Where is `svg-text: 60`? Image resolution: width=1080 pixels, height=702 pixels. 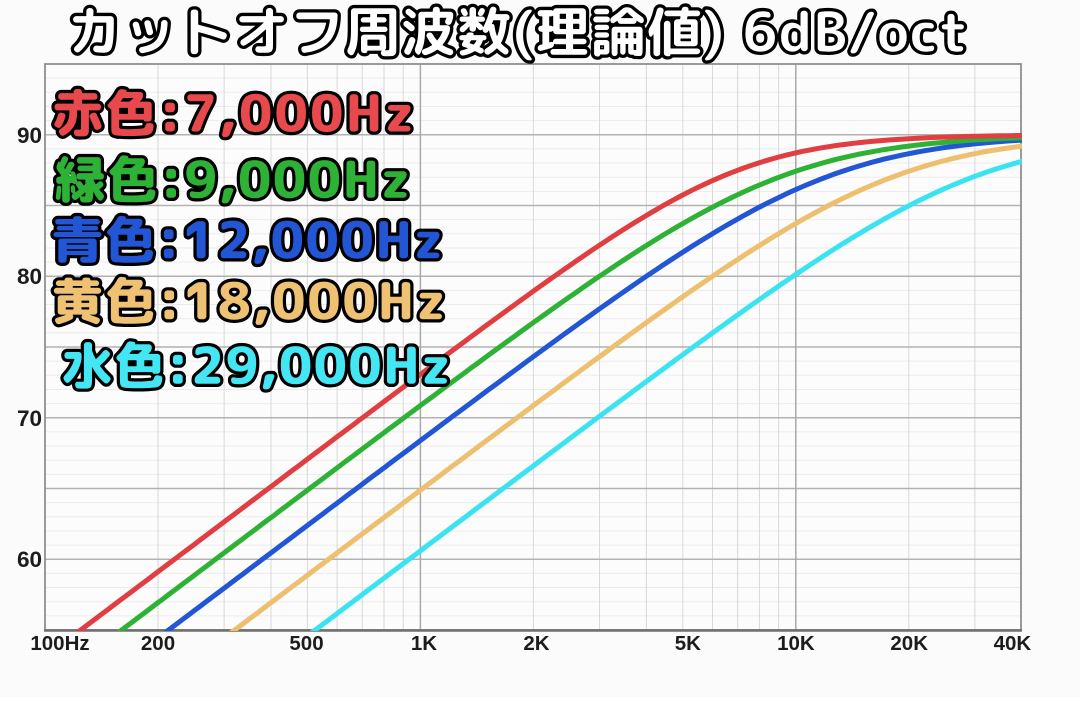
svg-text: 60 is located at coordinates (29, 559).